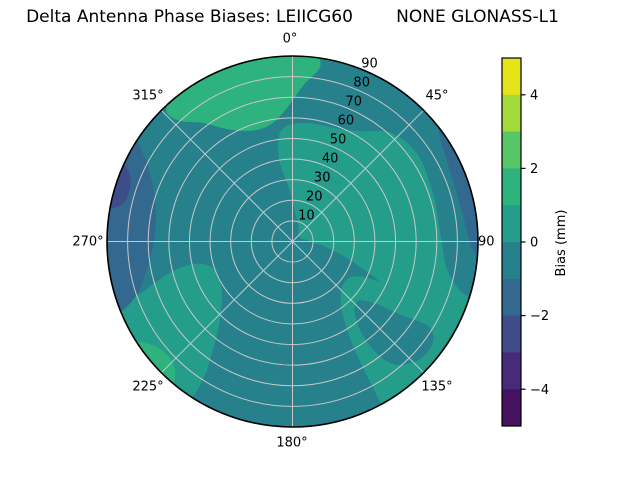 This screenshot has height=480, width=640. I want to click on r-tick-labels: 10 20 30 40 50 60 70 80 90, so click(338, 139).